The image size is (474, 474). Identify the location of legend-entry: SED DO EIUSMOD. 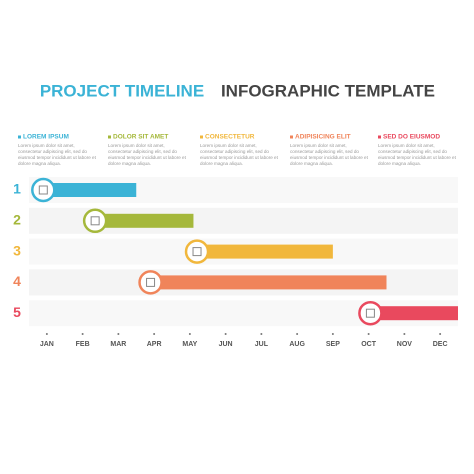
(411, 137).